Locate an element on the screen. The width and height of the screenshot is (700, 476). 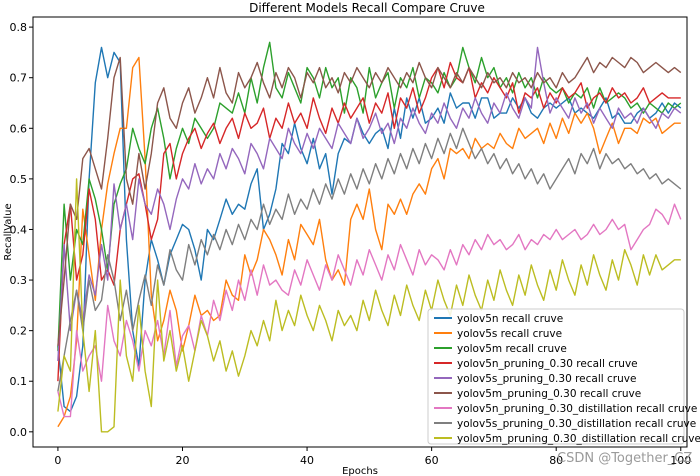
y-tick-label: 0.1 is located at coordinates (19, 381).